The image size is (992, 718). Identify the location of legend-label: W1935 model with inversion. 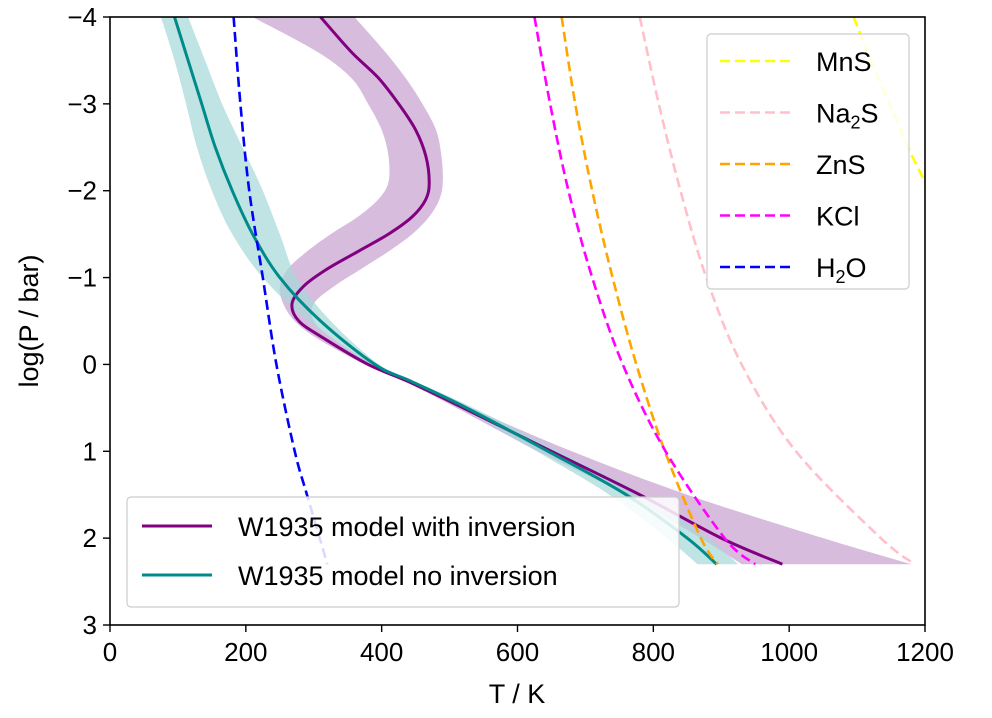
(407, 527).